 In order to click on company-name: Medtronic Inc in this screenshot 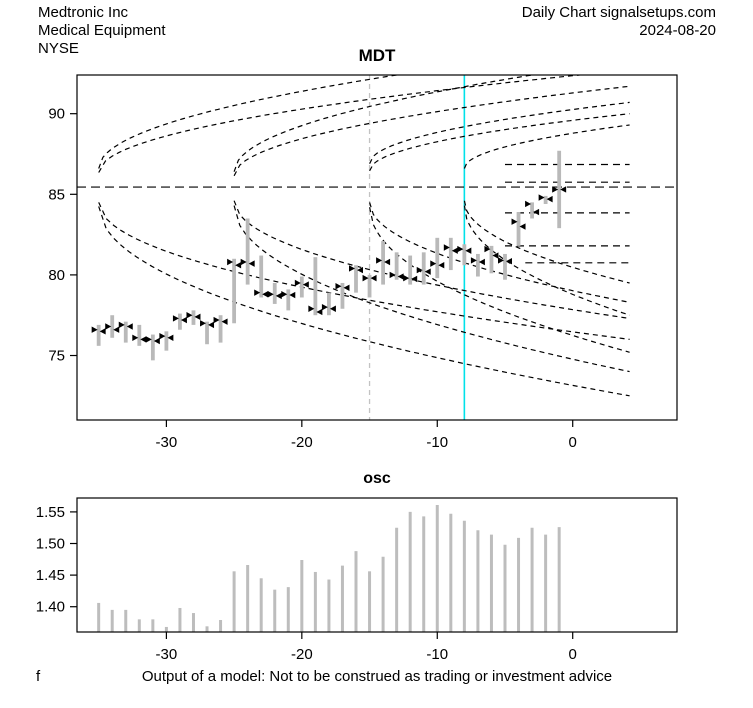, I will do `click(83, 12)`.